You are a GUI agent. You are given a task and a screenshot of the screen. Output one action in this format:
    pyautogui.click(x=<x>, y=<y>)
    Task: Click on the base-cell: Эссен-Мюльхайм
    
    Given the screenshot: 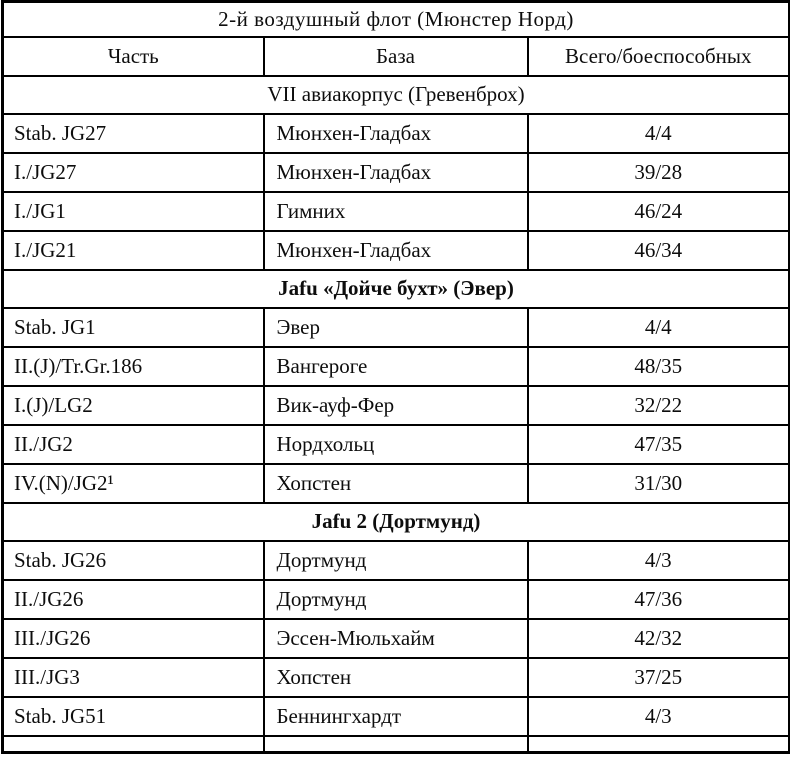 What is the action you would take?
    pyautogui.click(x=395, y=638)
    